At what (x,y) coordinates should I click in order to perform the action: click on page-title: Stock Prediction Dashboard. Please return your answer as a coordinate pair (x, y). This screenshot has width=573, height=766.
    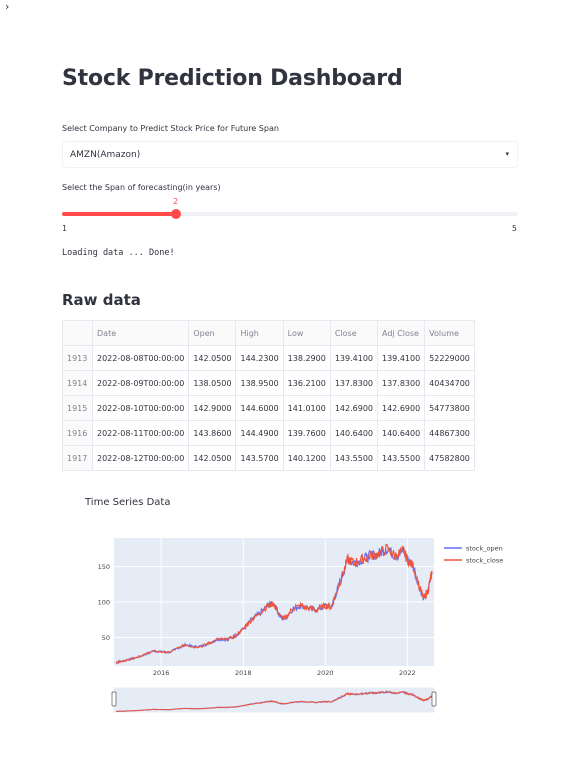
    Looking at the image, I should click on (232, 78).